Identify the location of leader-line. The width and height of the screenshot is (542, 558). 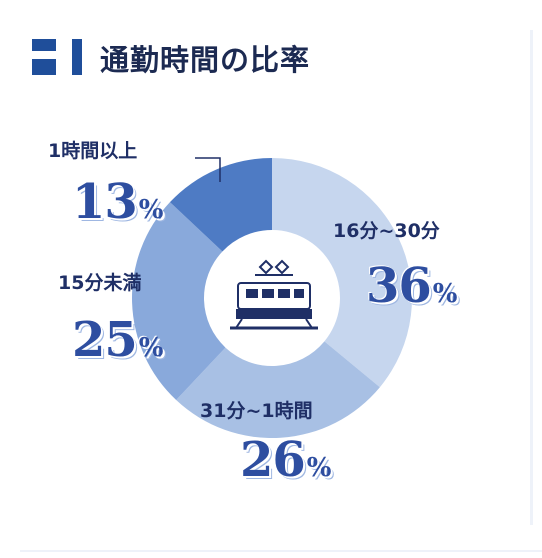
(208, 169).